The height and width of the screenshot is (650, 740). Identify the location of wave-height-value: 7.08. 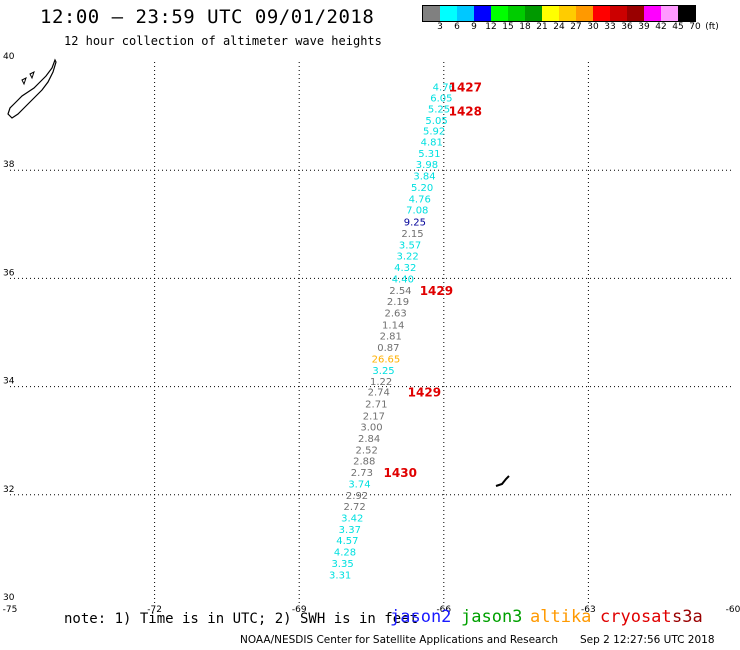
(417, 211).